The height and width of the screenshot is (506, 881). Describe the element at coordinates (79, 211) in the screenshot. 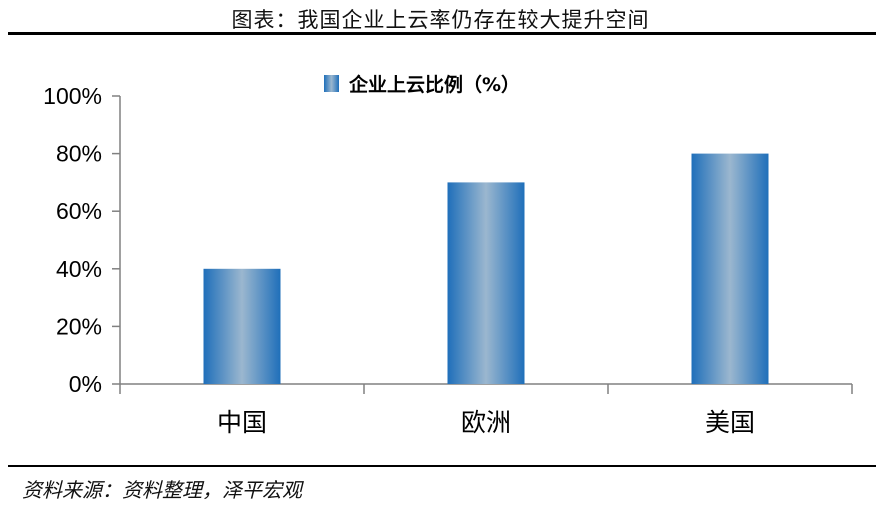

I see `y-tick-label: 60%` at that location.